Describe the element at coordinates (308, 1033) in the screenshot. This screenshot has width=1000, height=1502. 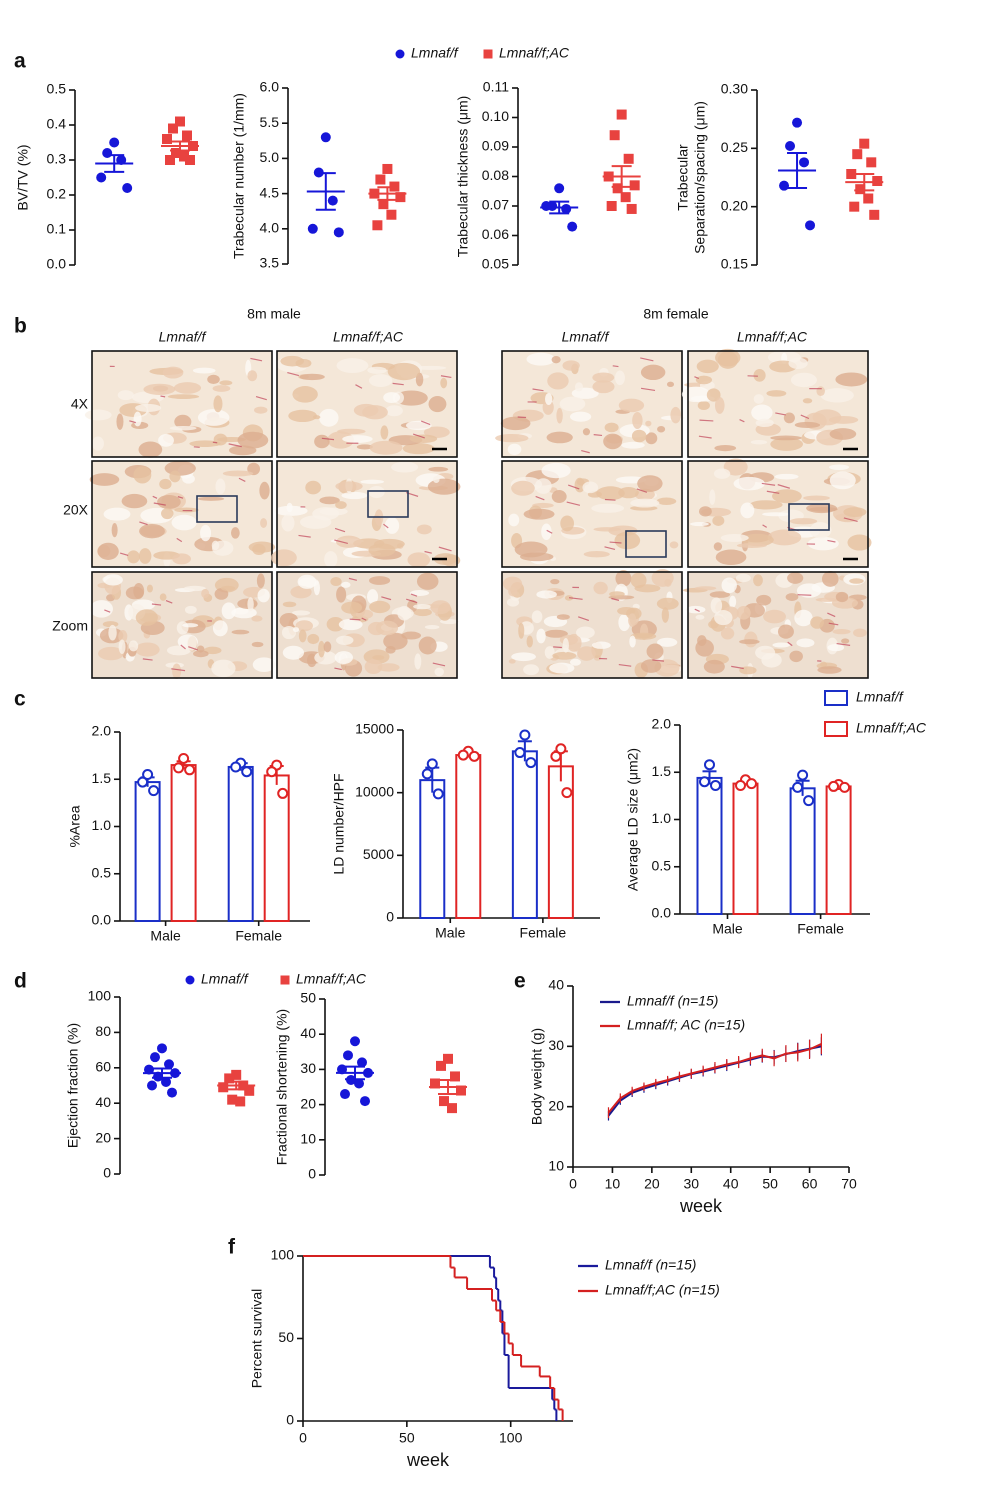
I see `y-tick-label: 40` at that location.